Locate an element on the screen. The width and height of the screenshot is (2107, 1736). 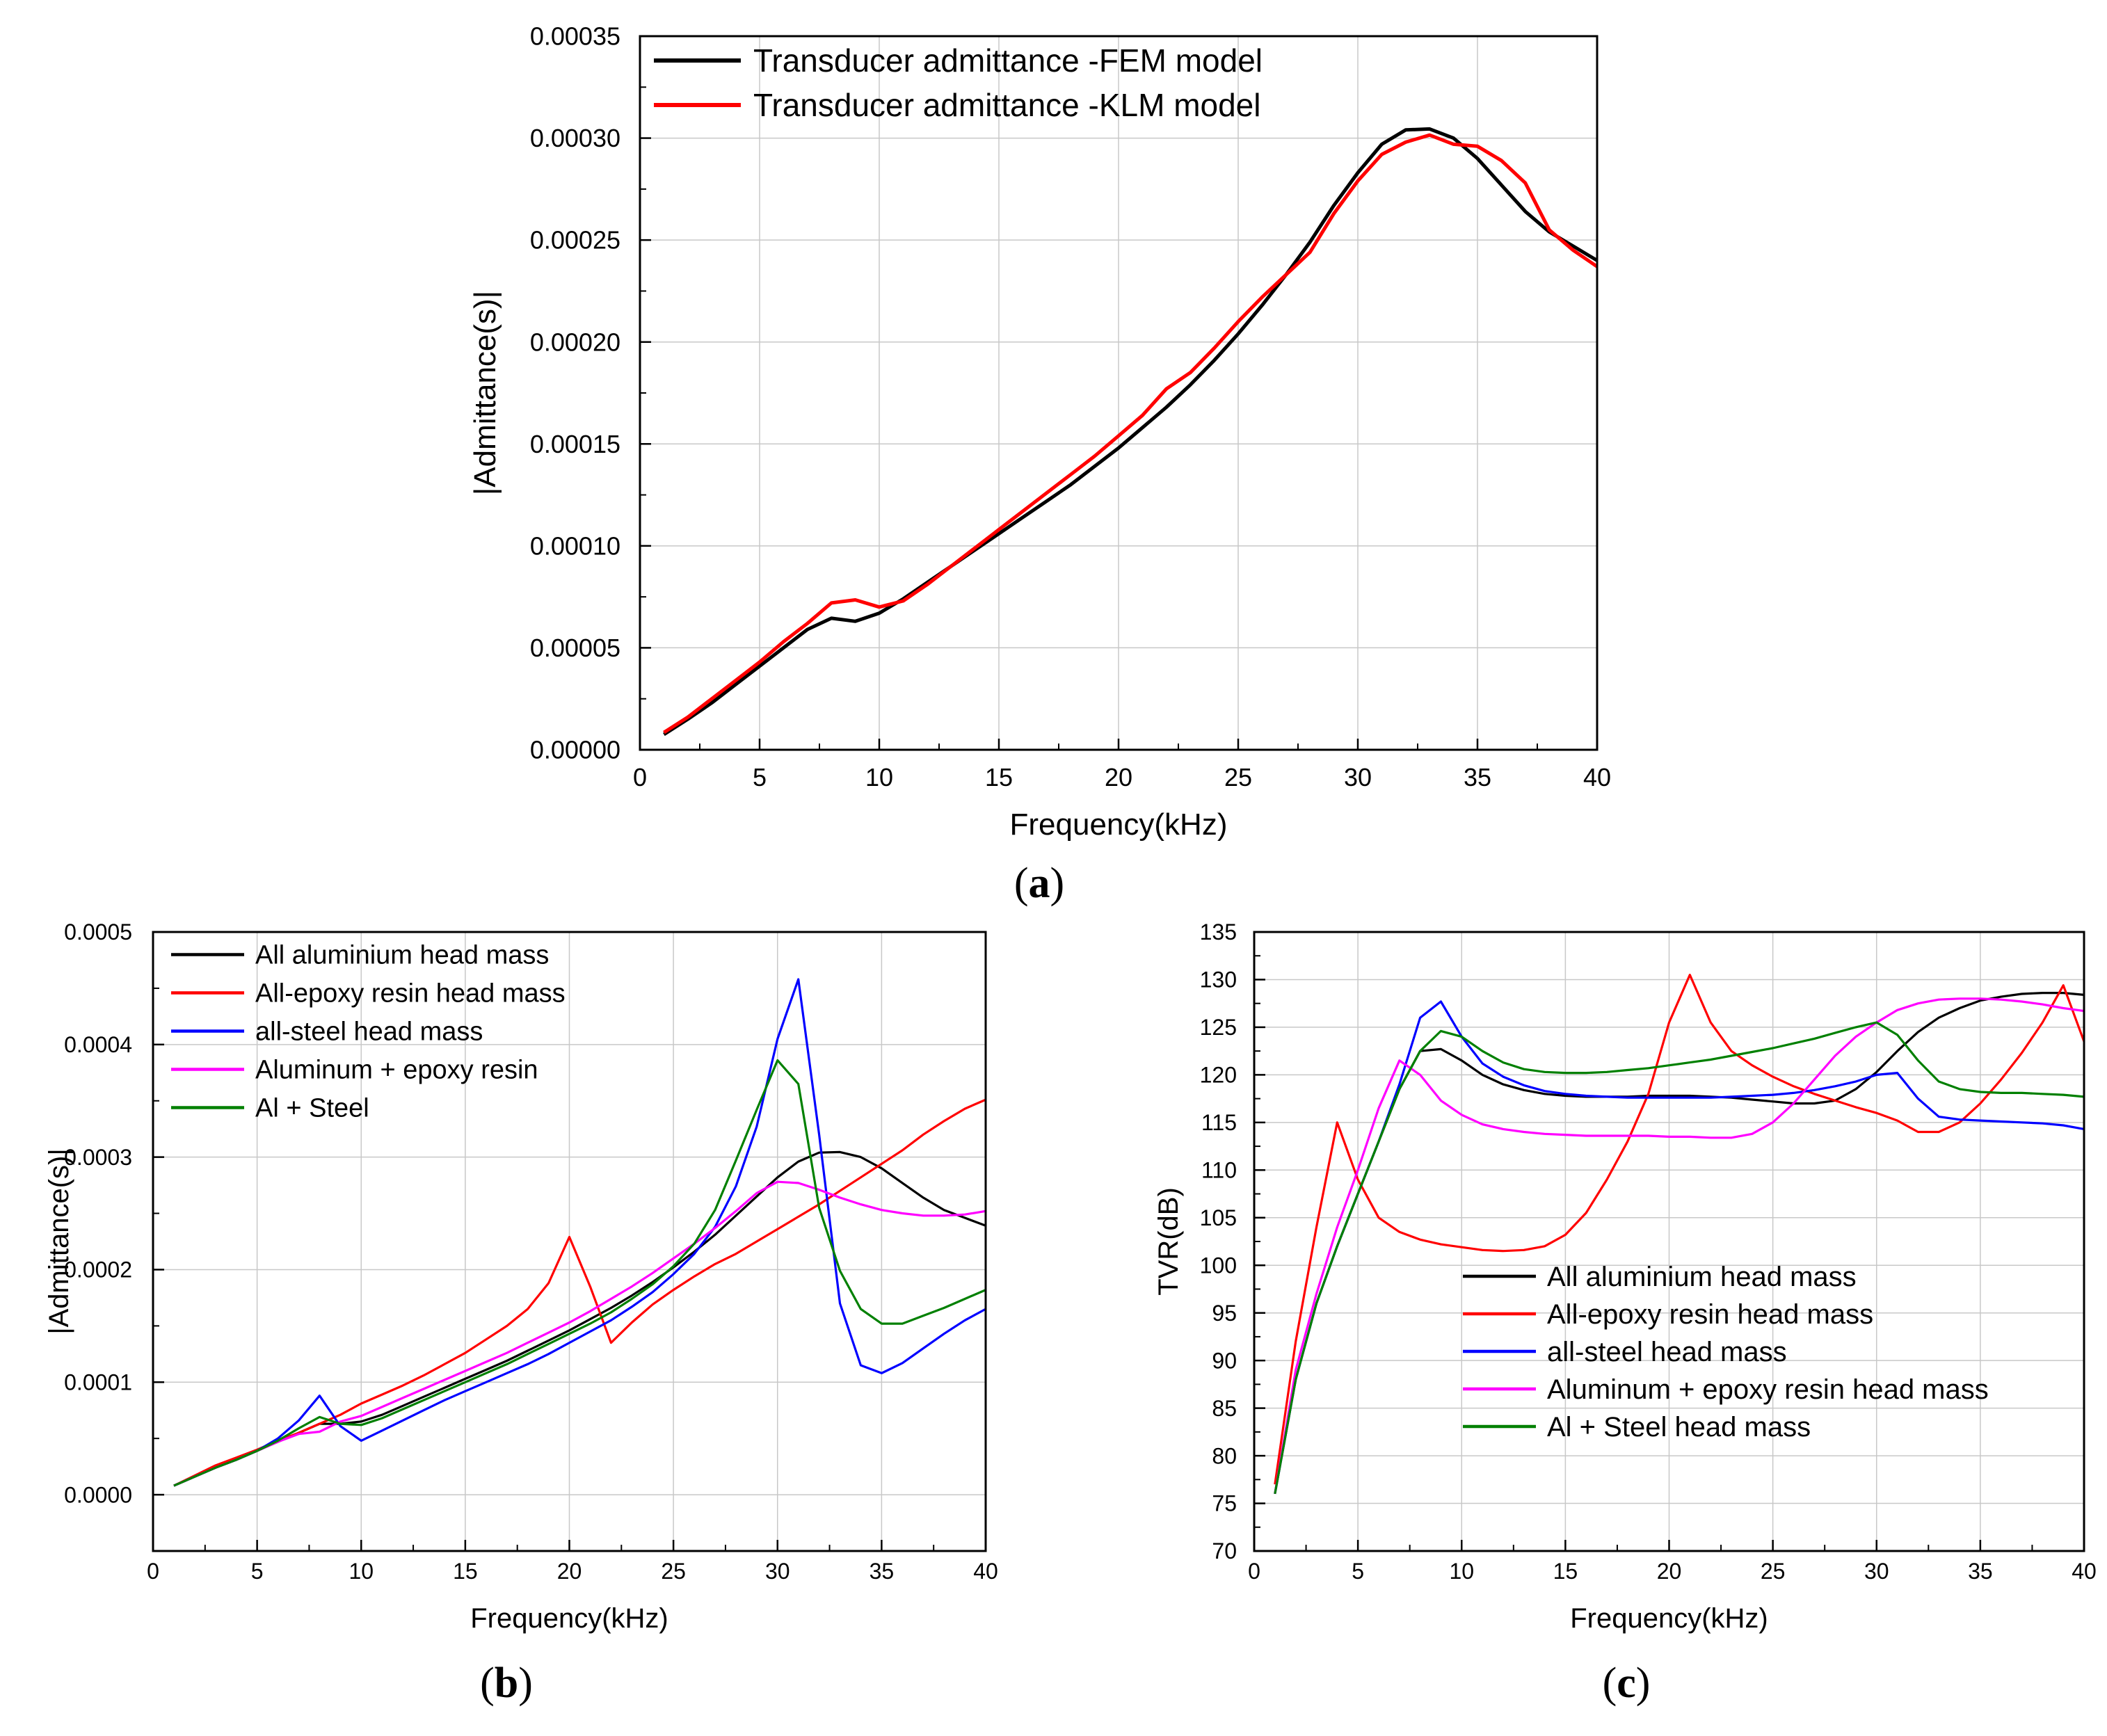
y-axis-title-b: |Admittance(s)| is located at coordinates (59, 1241).